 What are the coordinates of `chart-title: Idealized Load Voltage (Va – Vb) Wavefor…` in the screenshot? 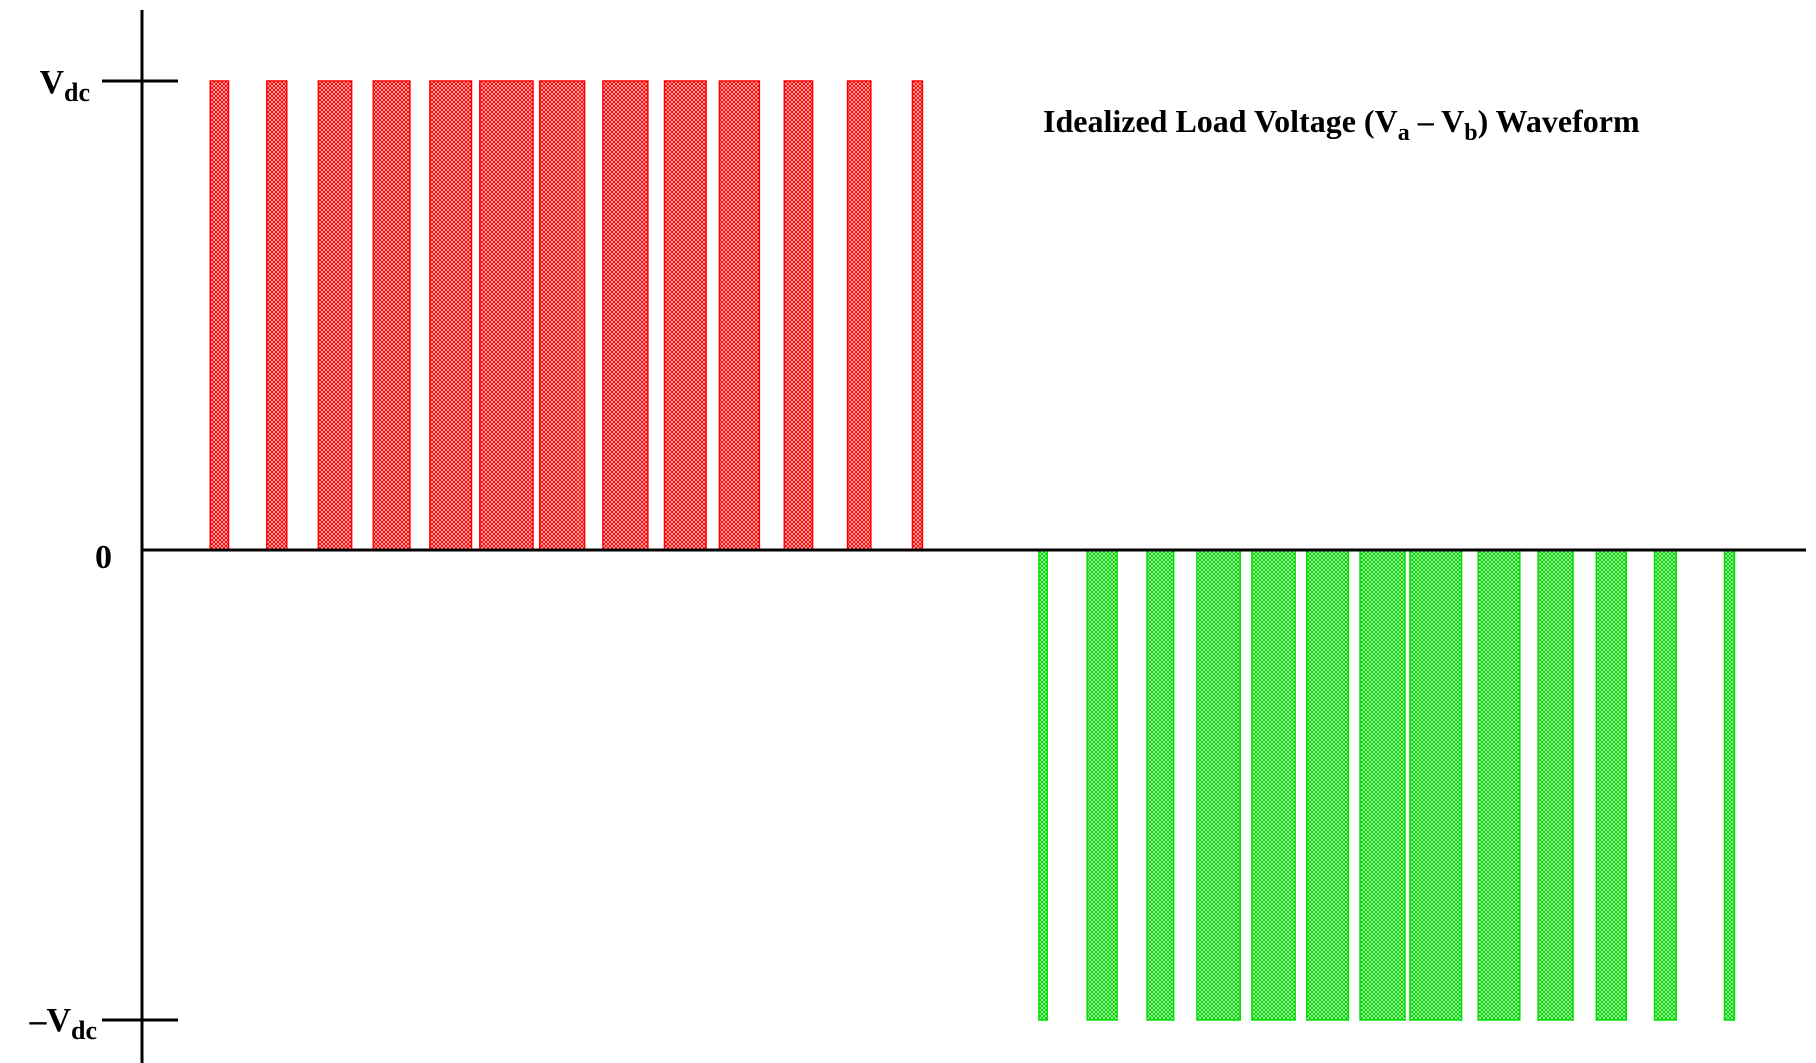 It's located at (1341, 124).